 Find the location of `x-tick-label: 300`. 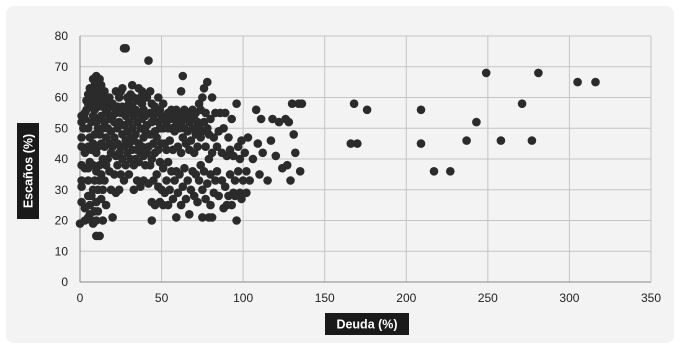

x-tick-label: 300 is located at coordinates (569, 298).